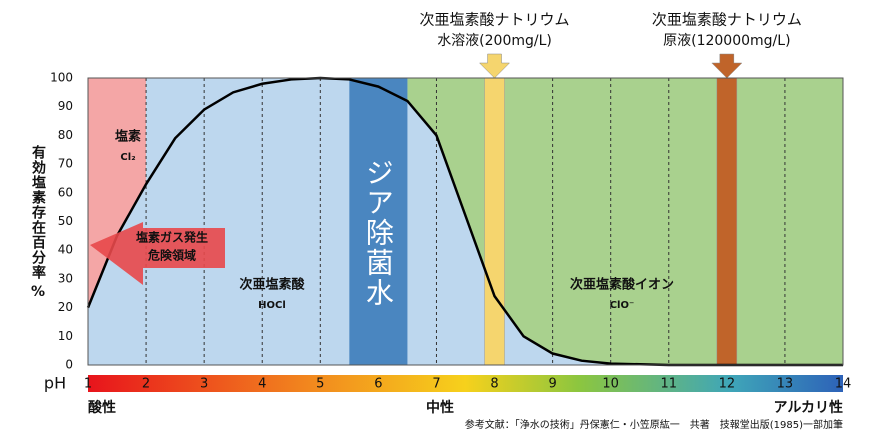  I want to click on y-tick-label: 80, so click(65, 135).